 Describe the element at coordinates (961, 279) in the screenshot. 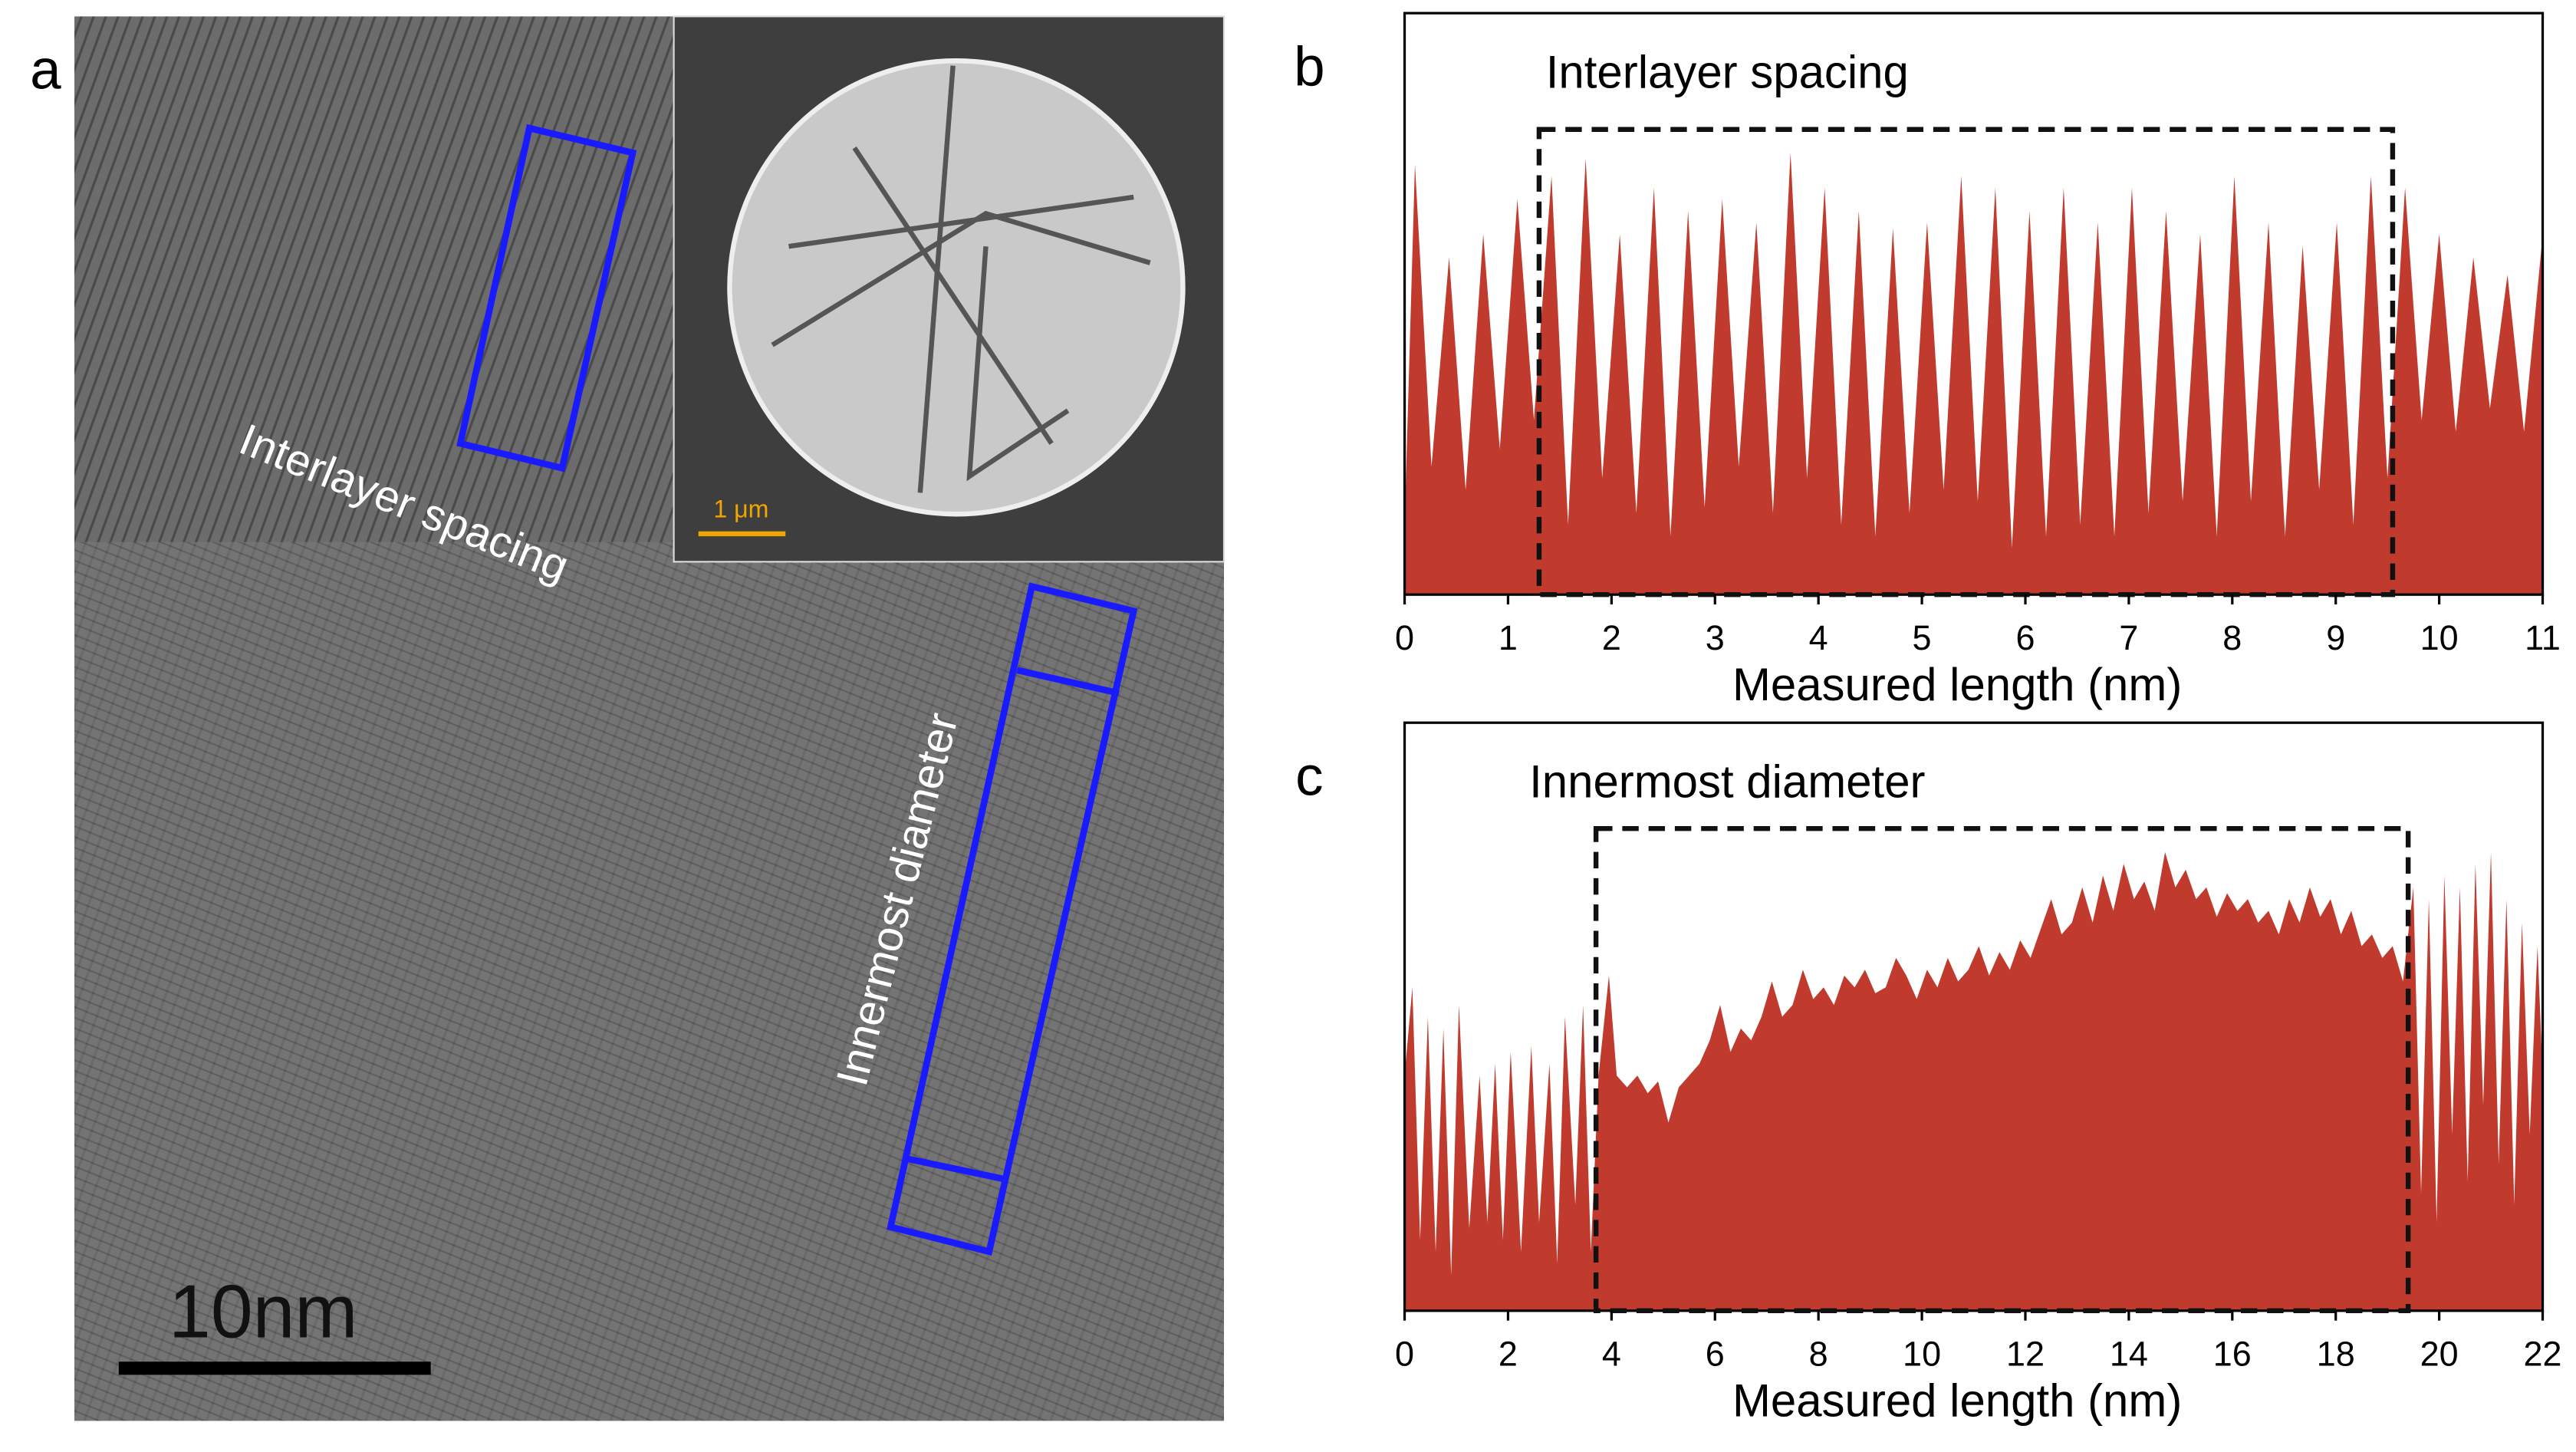

I see `inset-tubes` at that location.